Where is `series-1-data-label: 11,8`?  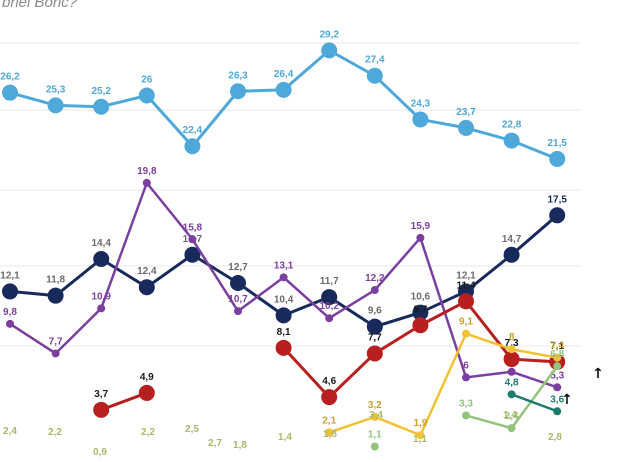 series-1-data-label: 11,8 is located at coordinates (55, 280).